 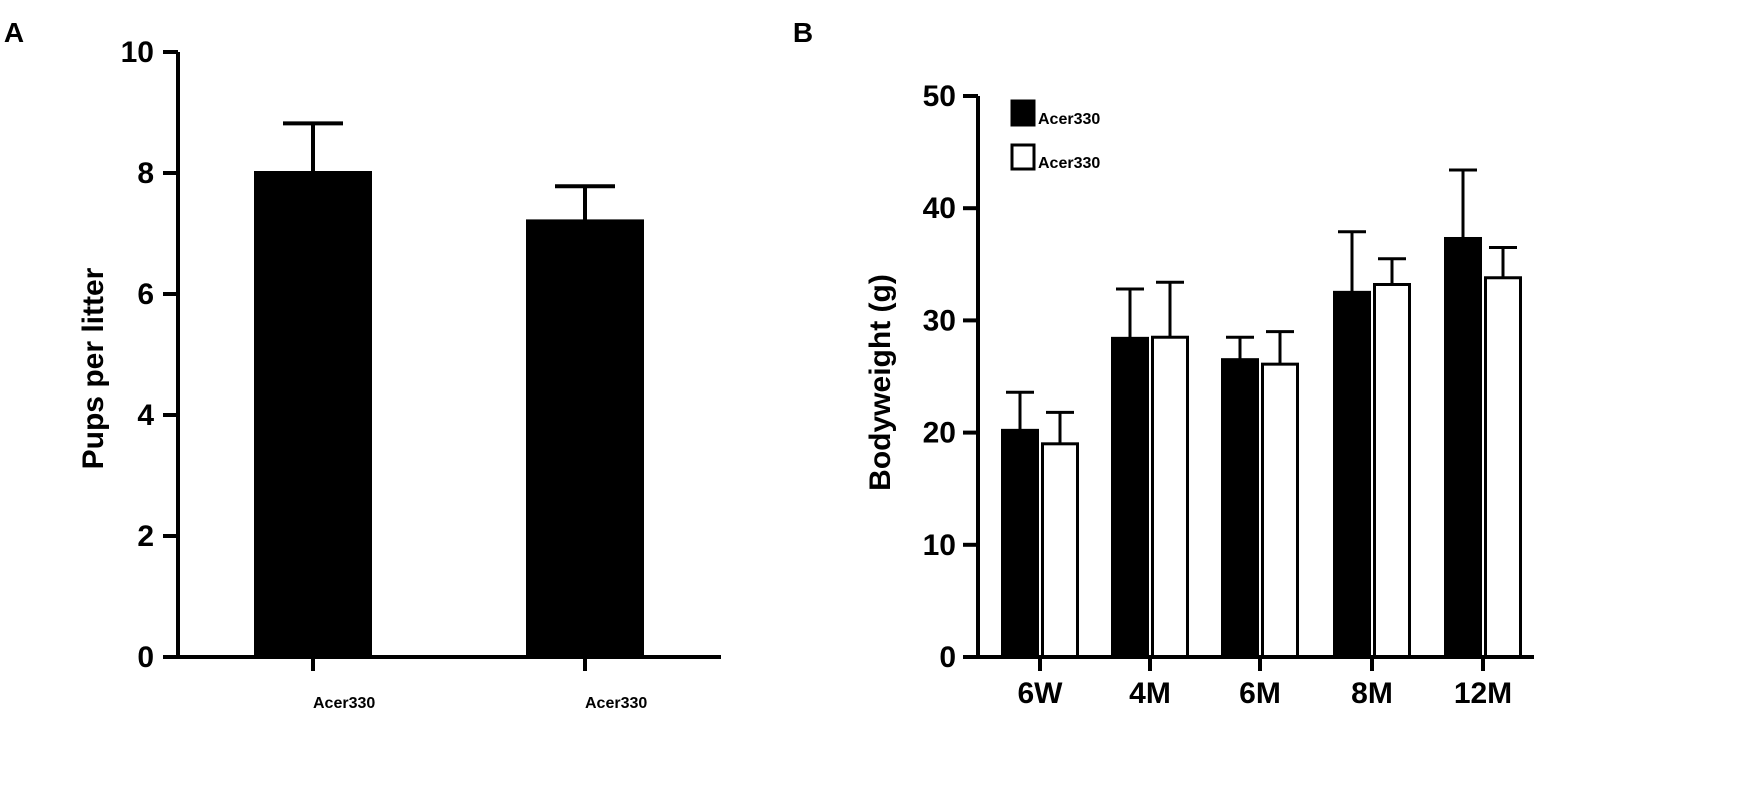 I want to click on y-tick-label-a-1: 2, so click(x=145, y=536).